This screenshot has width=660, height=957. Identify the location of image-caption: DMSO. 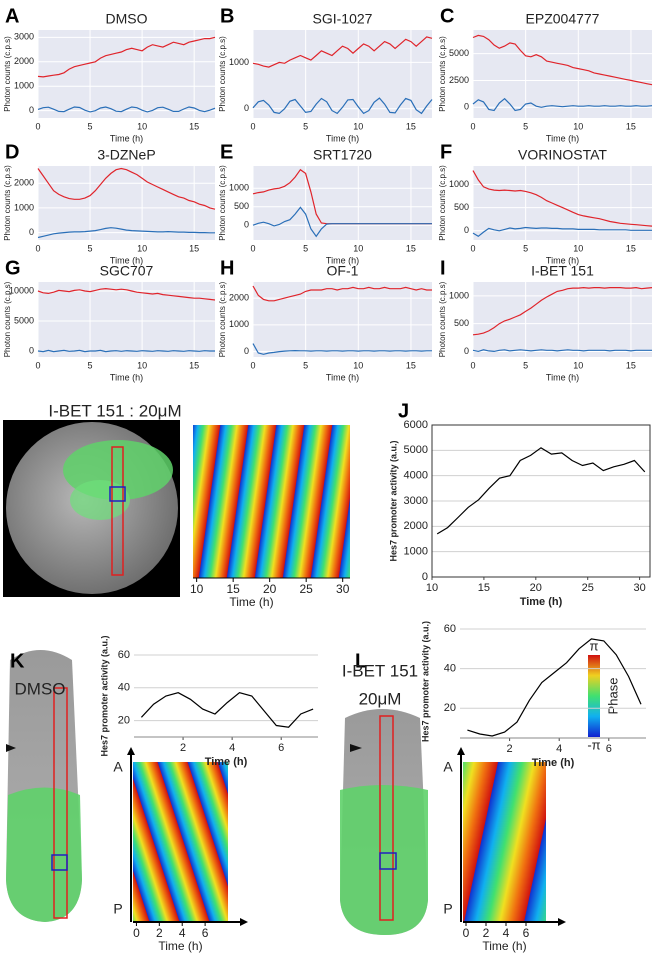
(40, 688).